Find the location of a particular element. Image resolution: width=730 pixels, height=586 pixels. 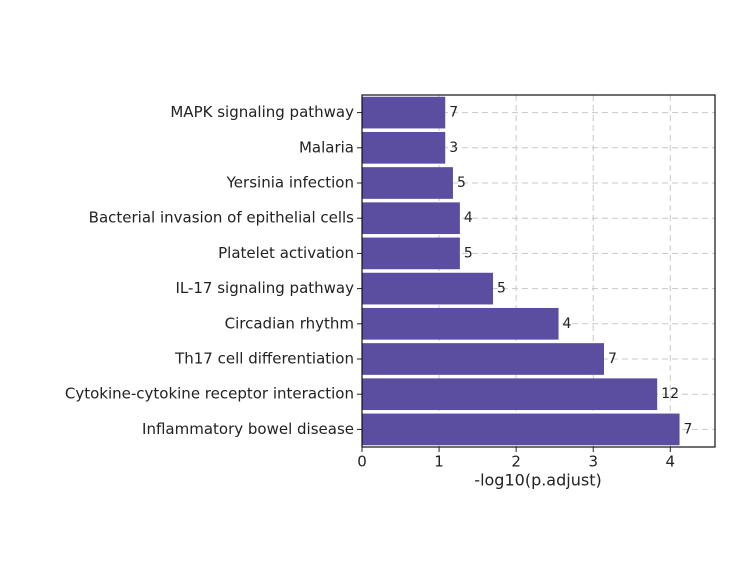

y-tick-label: Inflammatory bowel disease is located at coordinates (248, 429).